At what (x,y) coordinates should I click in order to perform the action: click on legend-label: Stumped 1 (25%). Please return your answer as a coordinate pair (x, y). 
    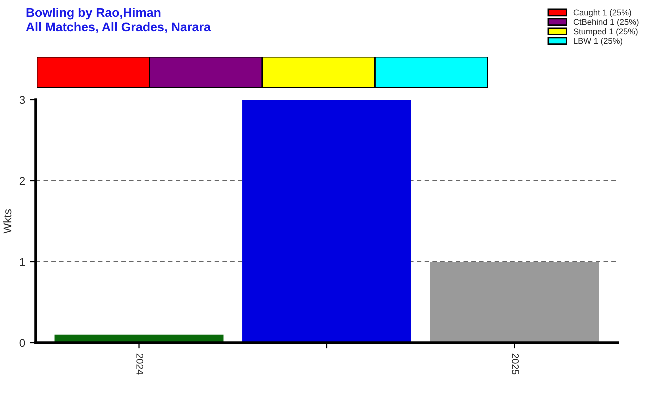
    Looking at the image, I should click on (606, 32).